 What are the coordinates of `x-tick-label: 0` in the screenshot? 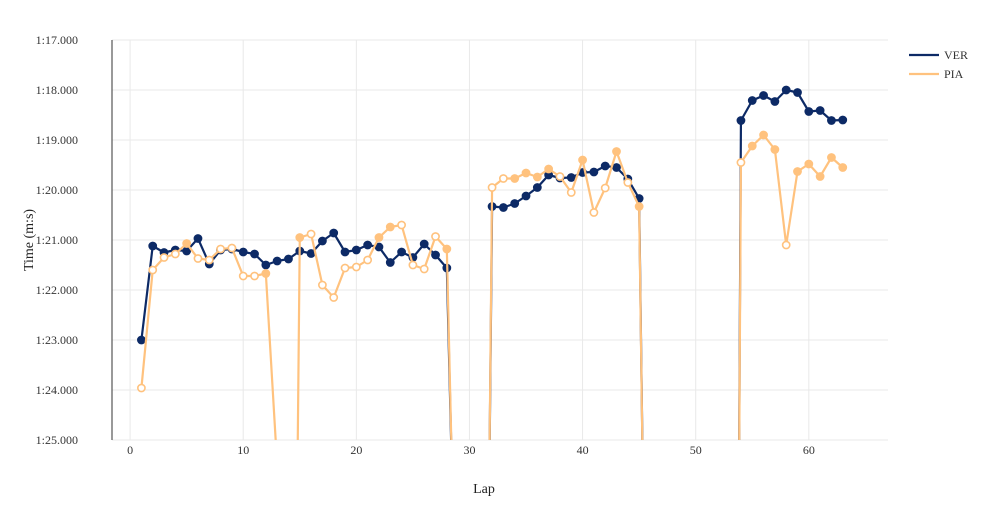 It's located at (130, 450).